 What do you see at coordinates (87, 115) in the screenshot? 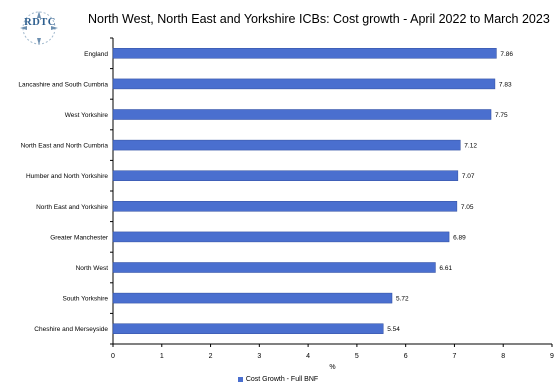
I see `category-label: West Yorkshire` at bounding box center [87, 115].